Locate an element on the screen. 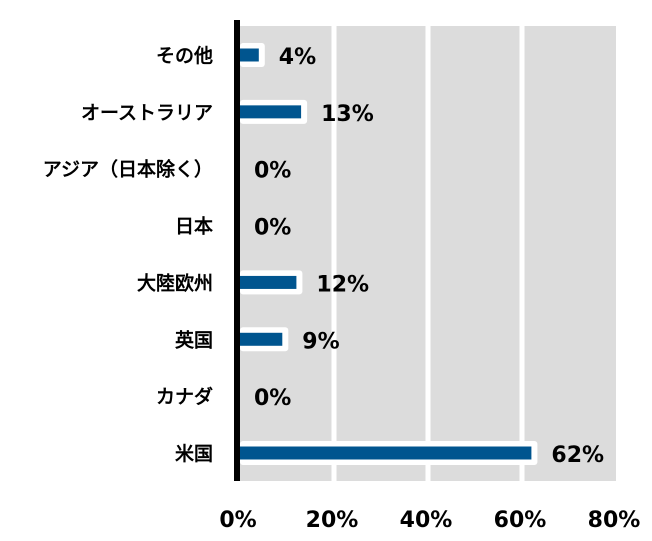 The height and width of the screenshot is (541, 652). category-label: カナダ is located at coordinates (184, 396).